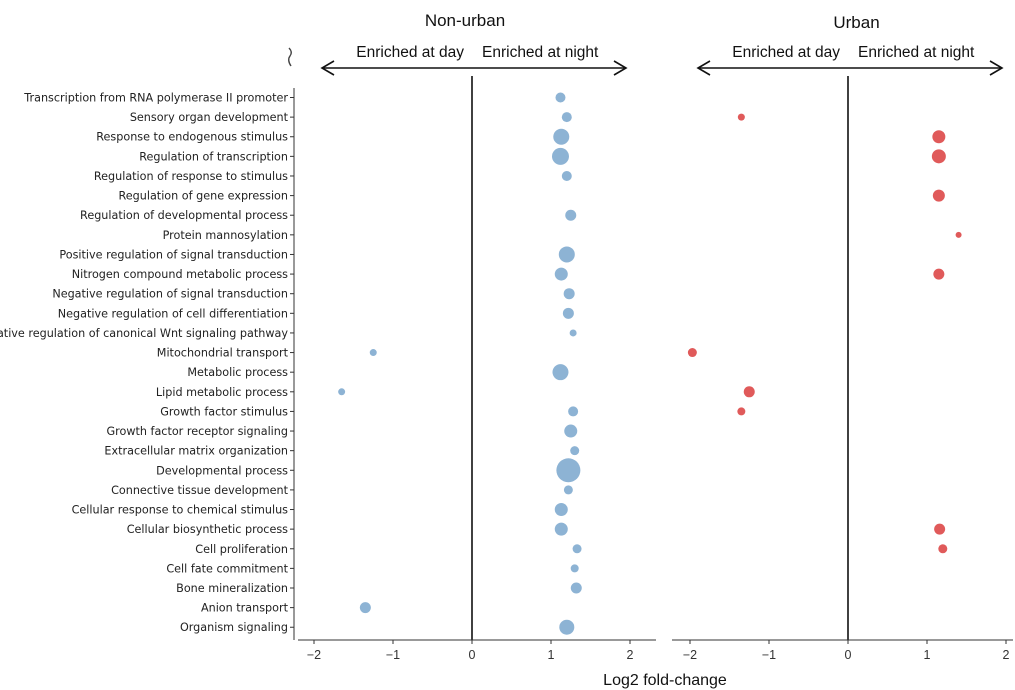 The image size is (1015, 690). Describe the element at coordinates (245, 608) in the screenshot. I see `category-label: Anion transport` at that location.